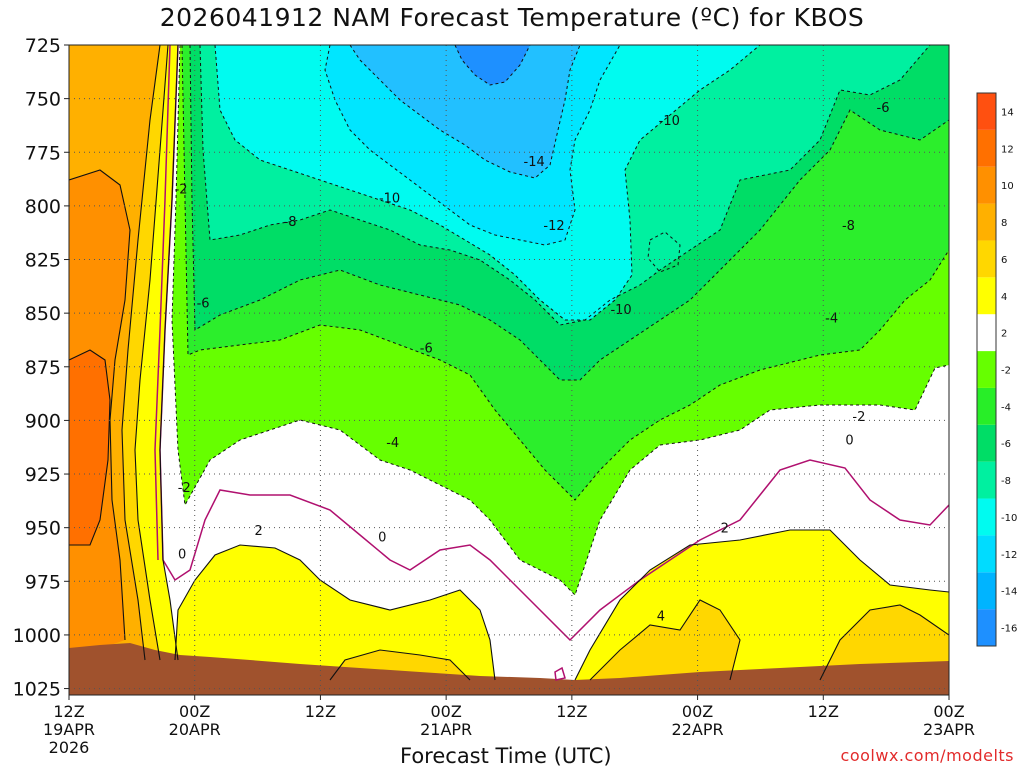 This screenshot has height=768, width=1024. I want to click on y-tick-label: 1025, so click(37, 690).